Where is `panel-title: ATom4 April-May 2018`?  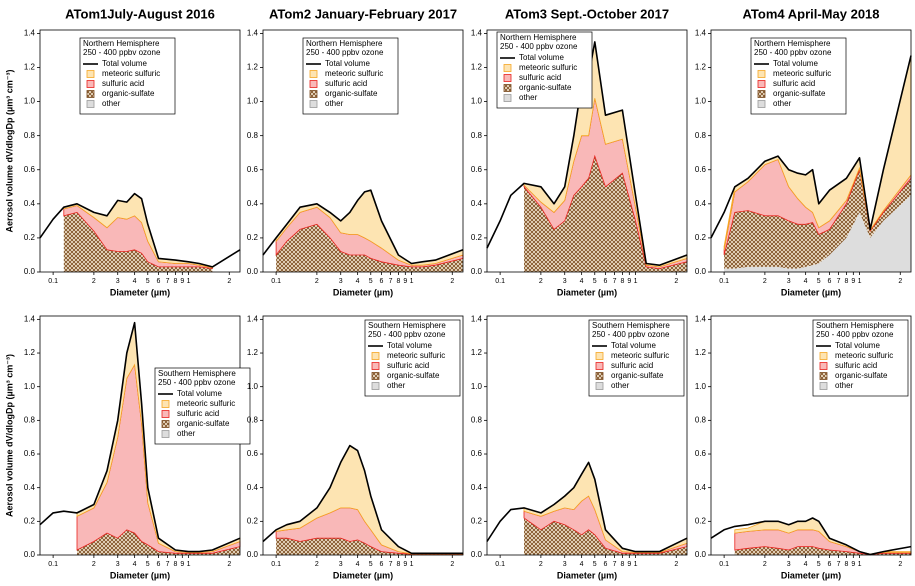 panel-title: ATom4 April-May 2018 is located at coordinates (810, 13).